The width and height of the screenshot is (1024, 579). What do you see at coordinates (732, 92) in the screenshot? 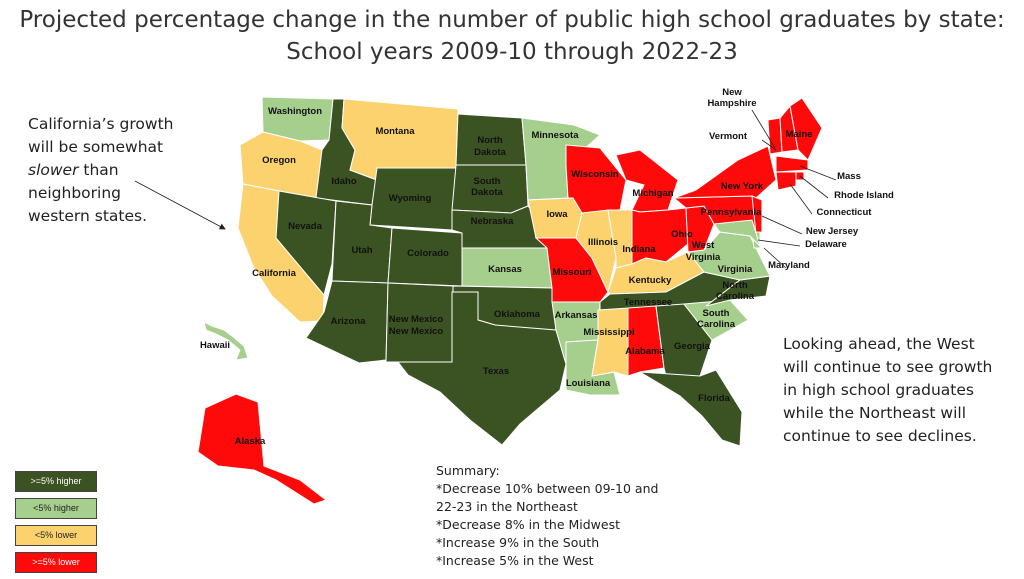
I see `state-label: New` at bounding box center [732, 92].